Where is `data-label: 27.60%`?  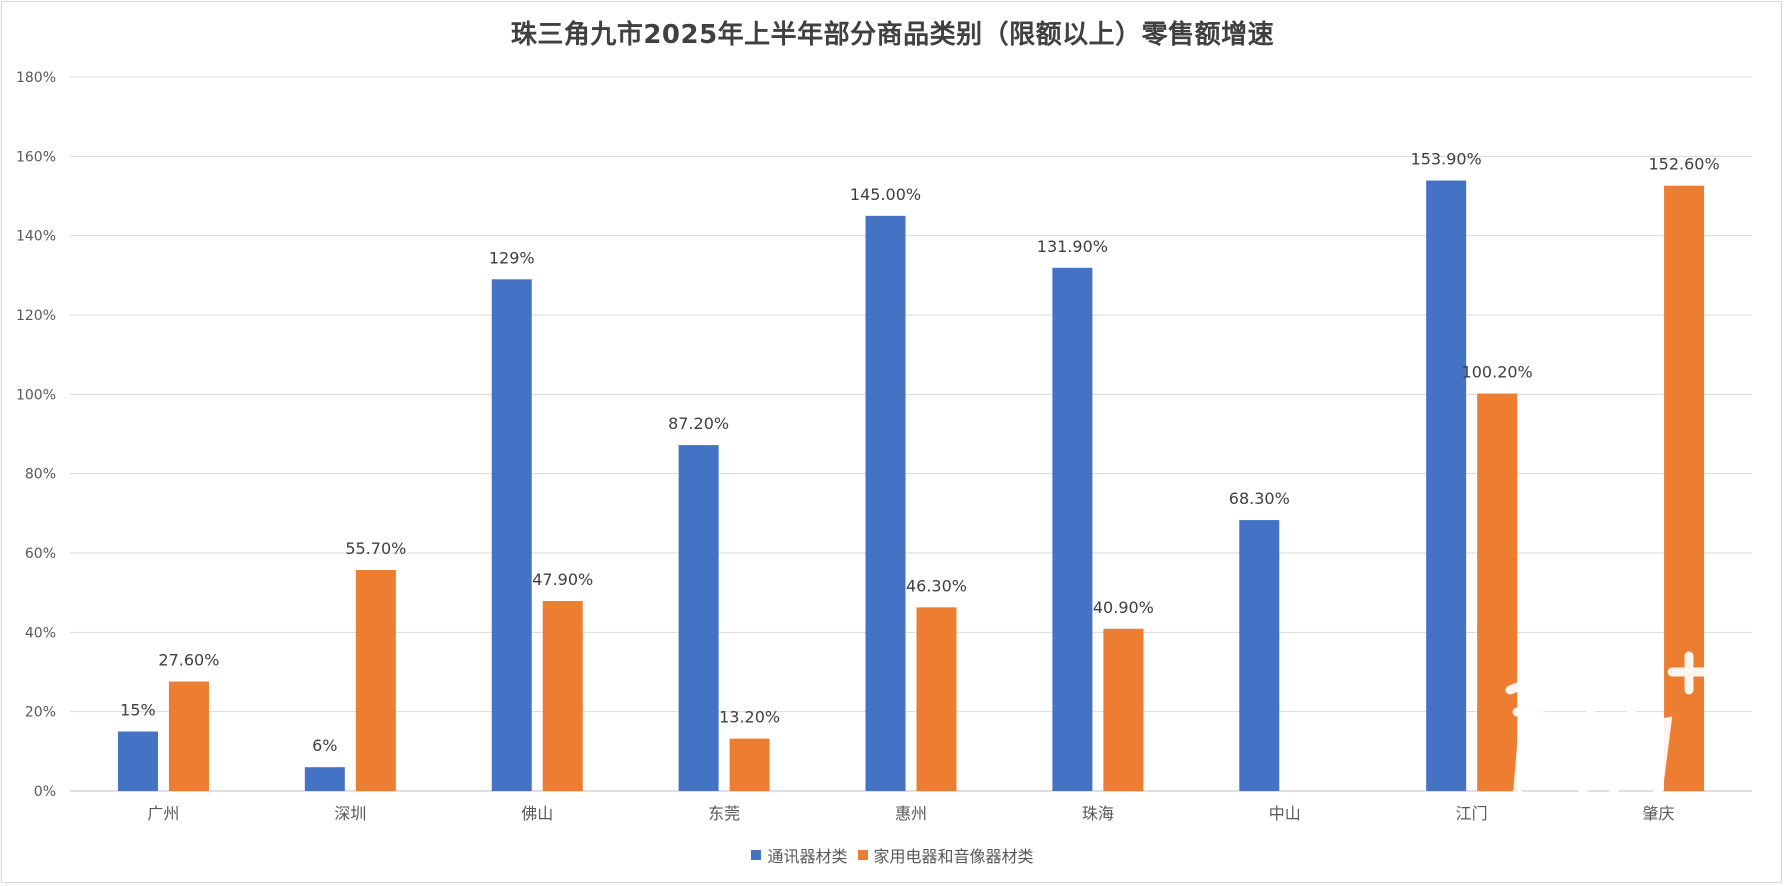 data-label: 27.60% is located at coordinates (188, 660).